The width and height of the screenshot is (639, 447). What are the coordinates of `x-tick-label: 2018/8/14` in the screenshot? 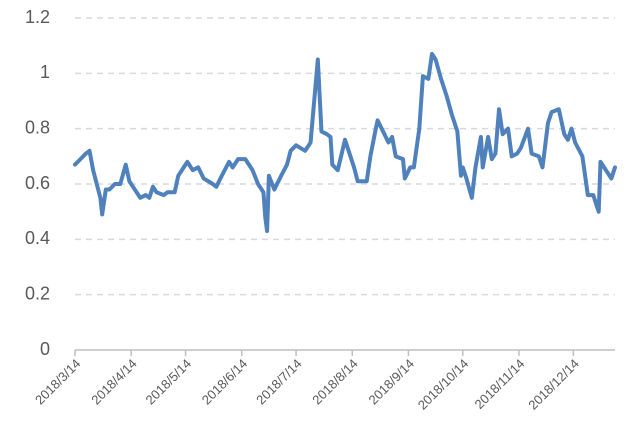 It's located at (335, 382).